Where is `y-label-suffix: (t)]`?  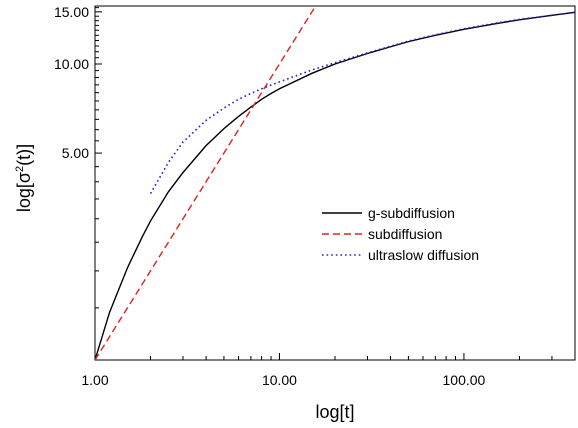 y-label-suffix: (t)] is located at coordinates (24, 155).